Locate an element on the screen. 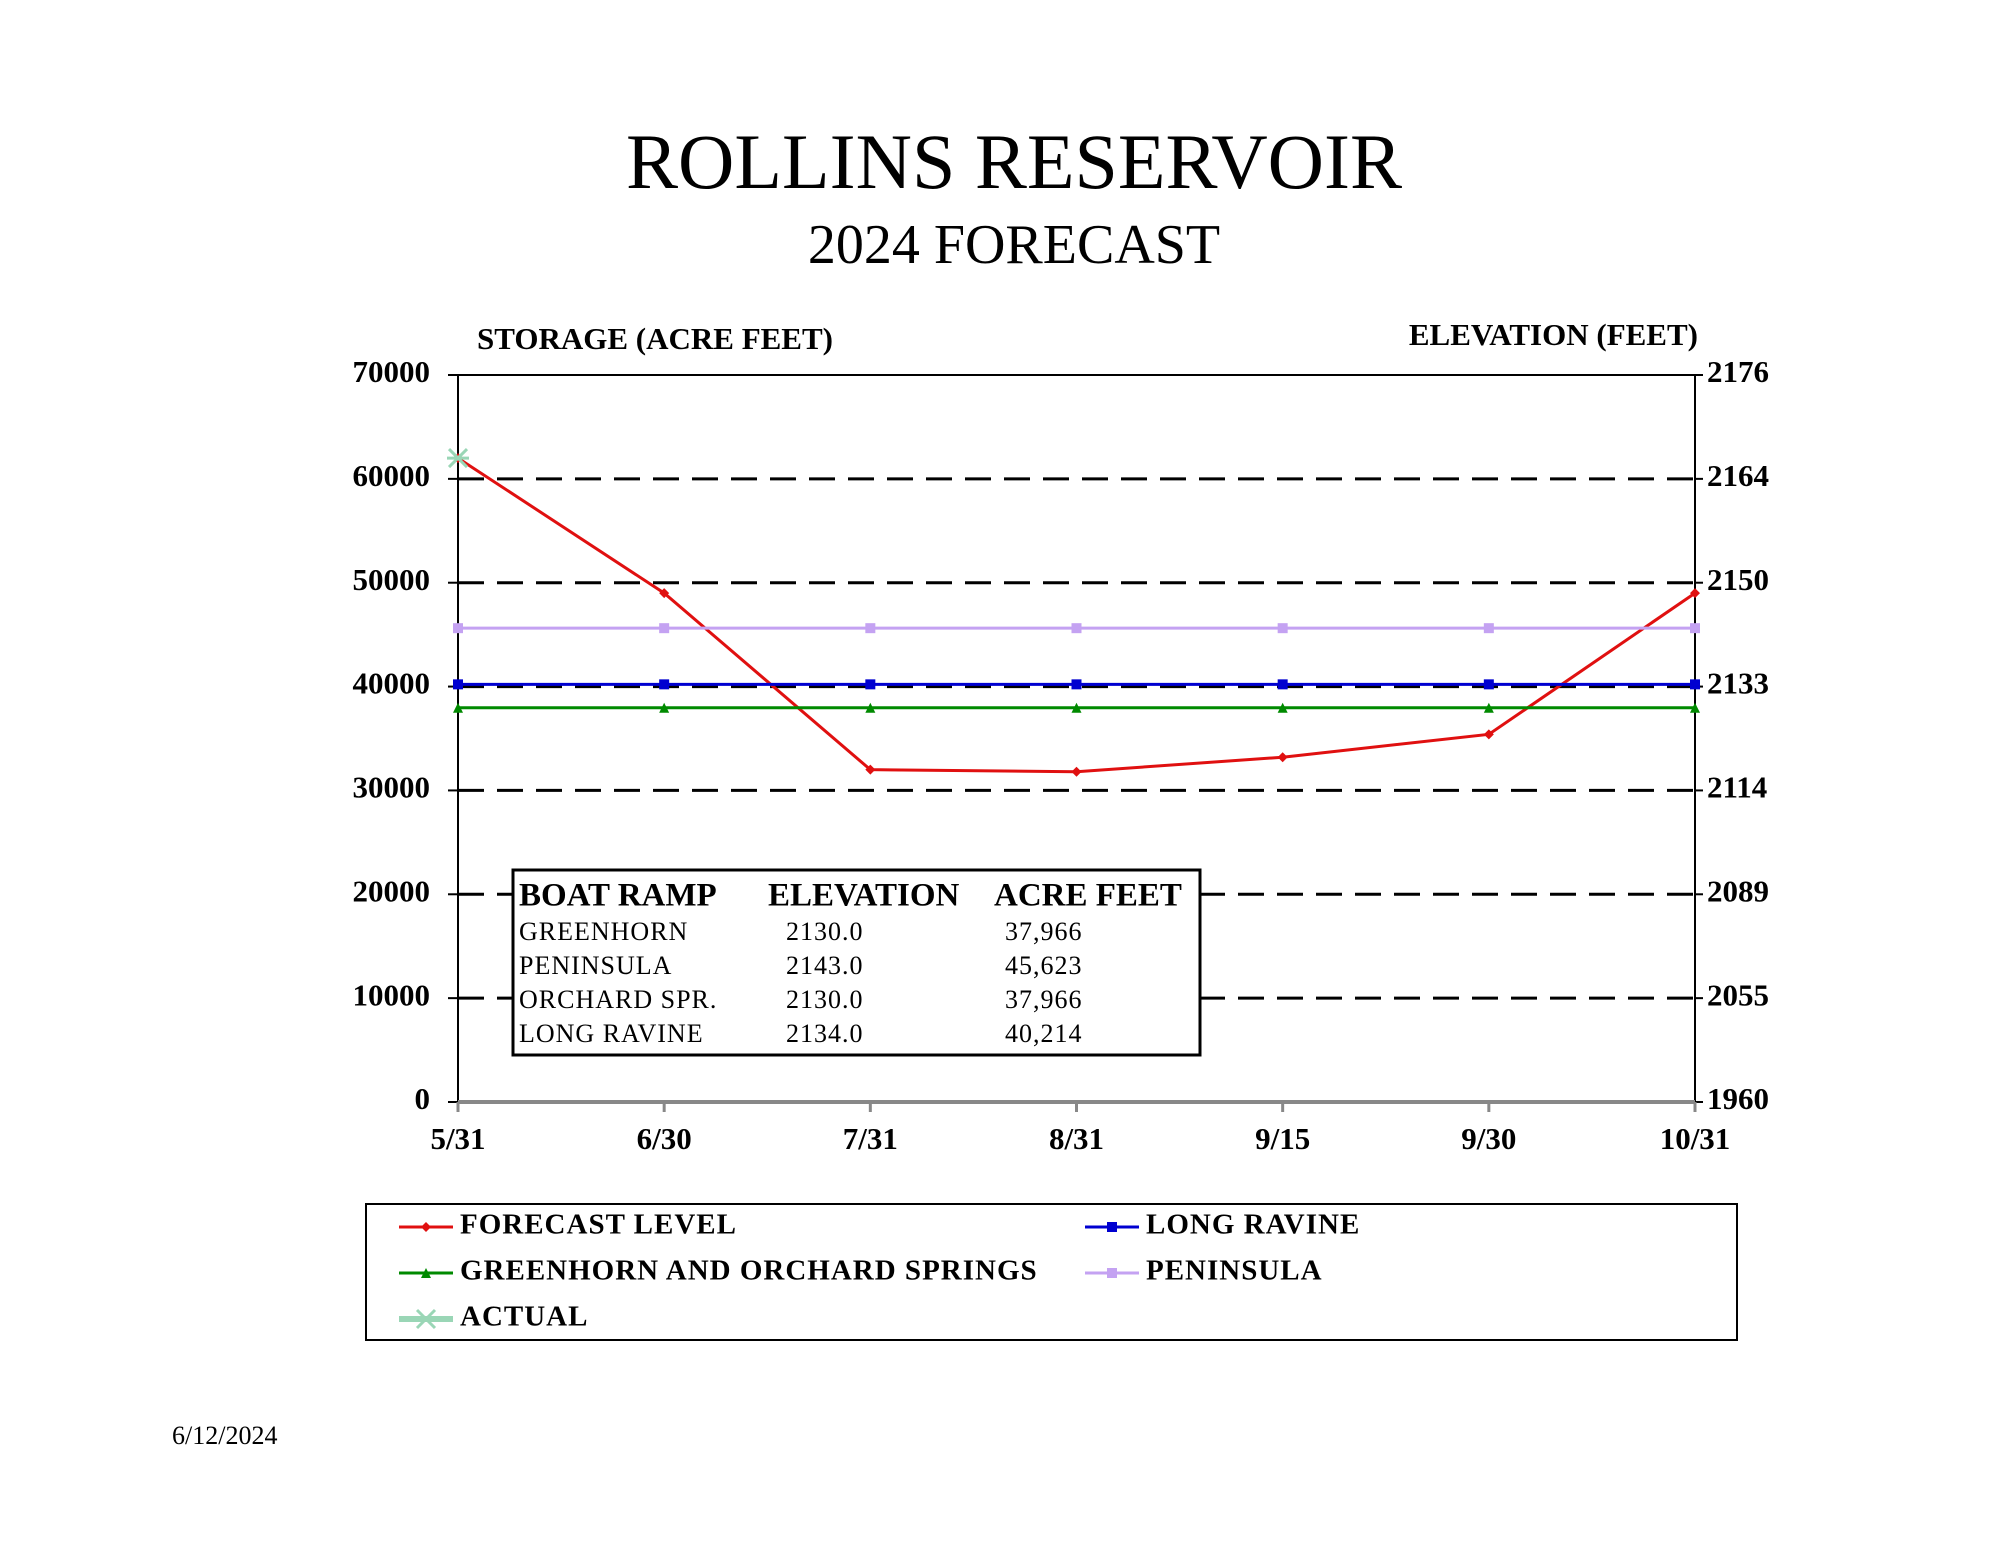  series-line is located at coordinates (1076, 615).